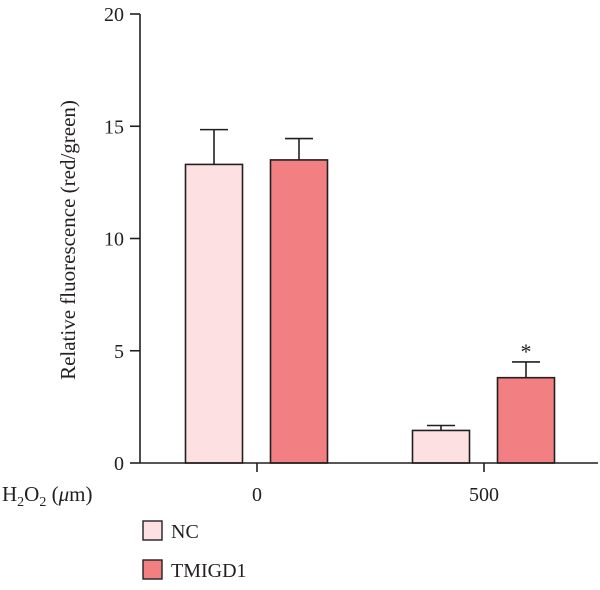 The image size is (600, 590). I want to click on significance-asterisk: *, so click(526, 351).